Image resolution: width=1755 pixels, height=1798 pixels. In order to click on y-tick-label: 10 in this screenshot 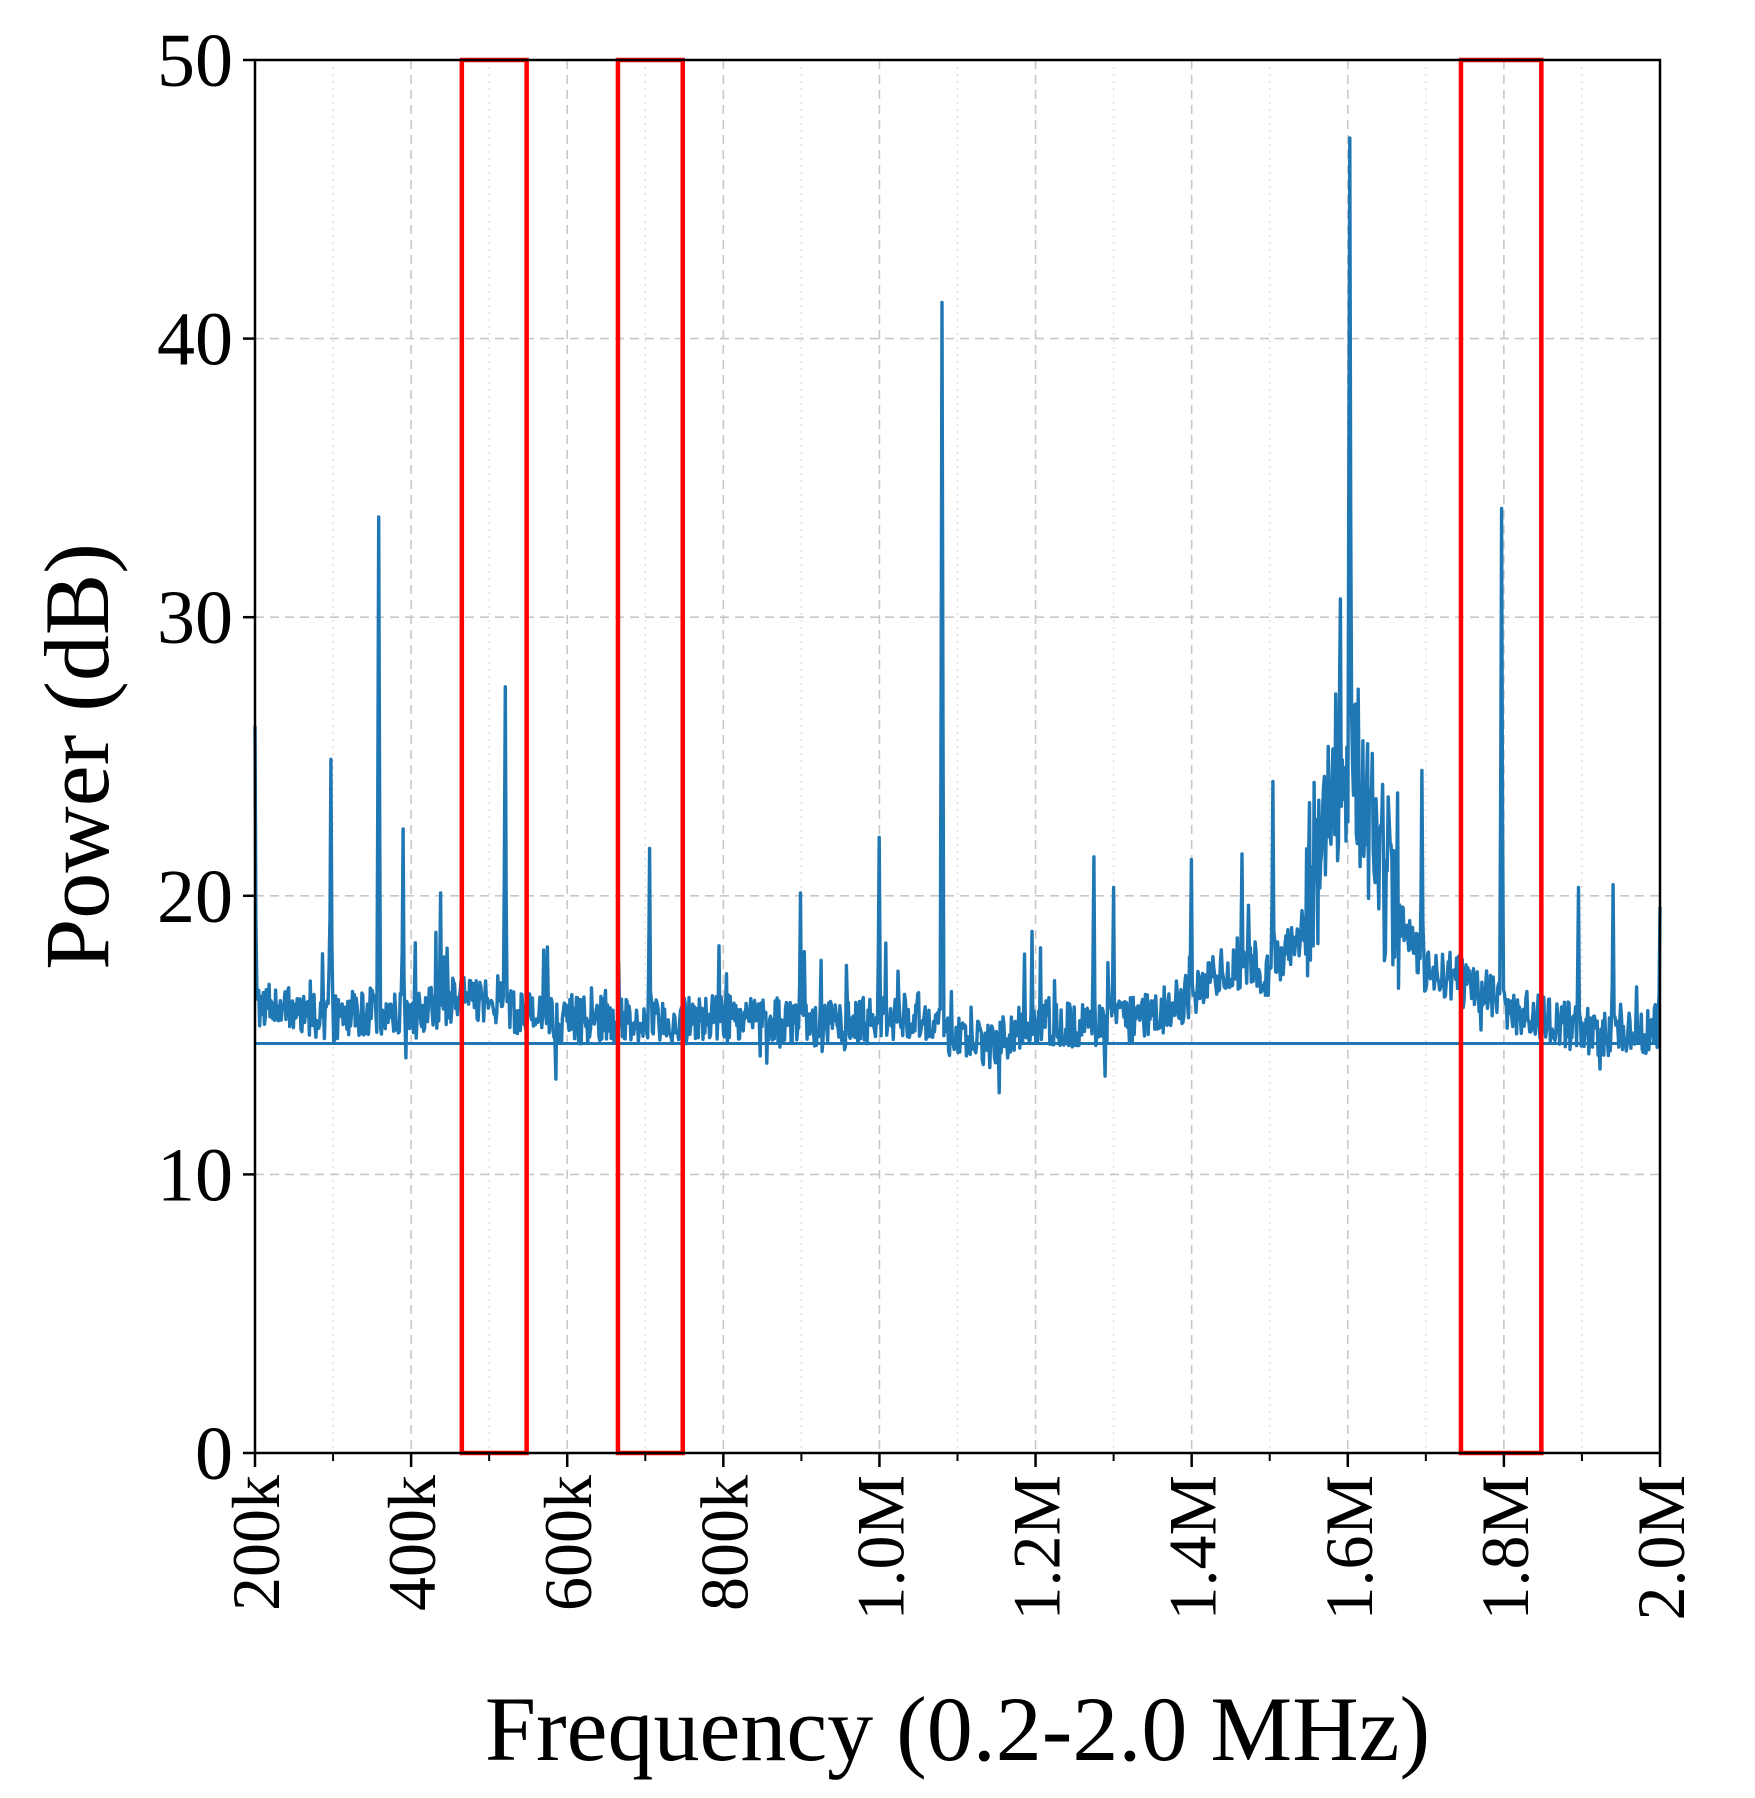, I will do `click(195, 1175)`.